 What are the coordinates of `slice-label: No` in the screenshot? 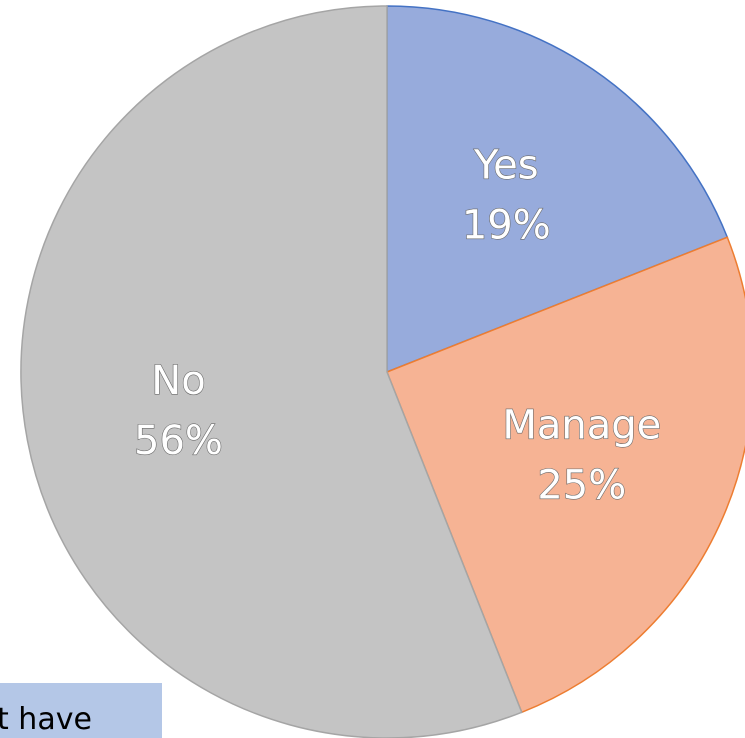 It's located at (178, 381).